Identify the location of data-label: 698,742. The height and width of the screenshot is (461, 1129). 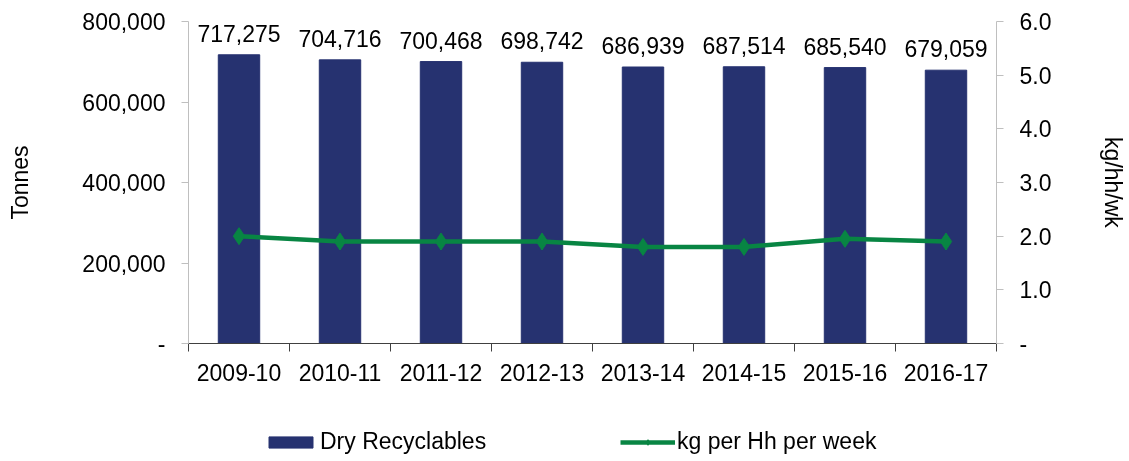
(542, 41).